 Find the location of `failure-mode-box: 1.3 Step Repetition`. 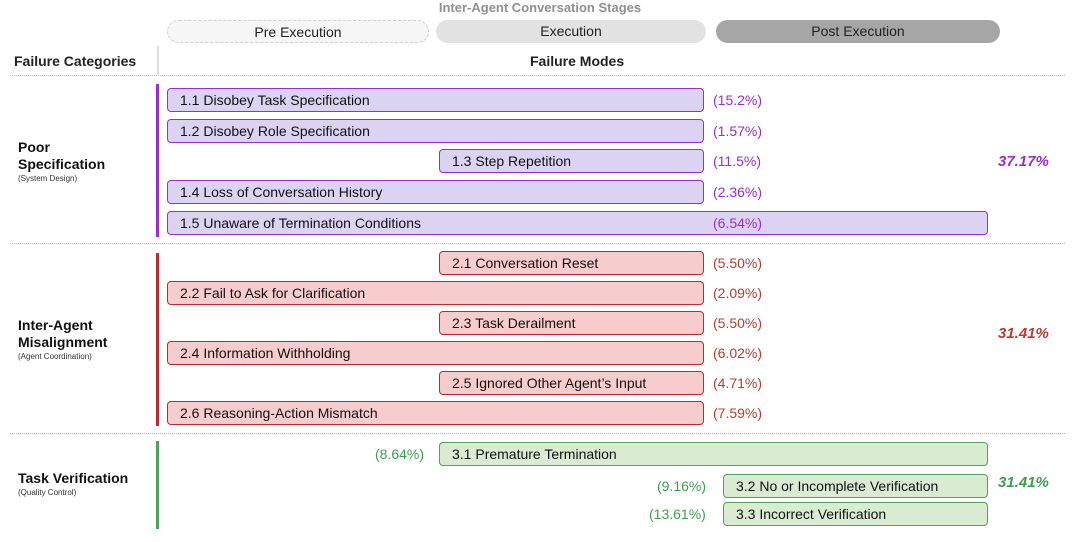

failure-mode-box: 1.3 Step Repetition is located at coordinates (571, 161).